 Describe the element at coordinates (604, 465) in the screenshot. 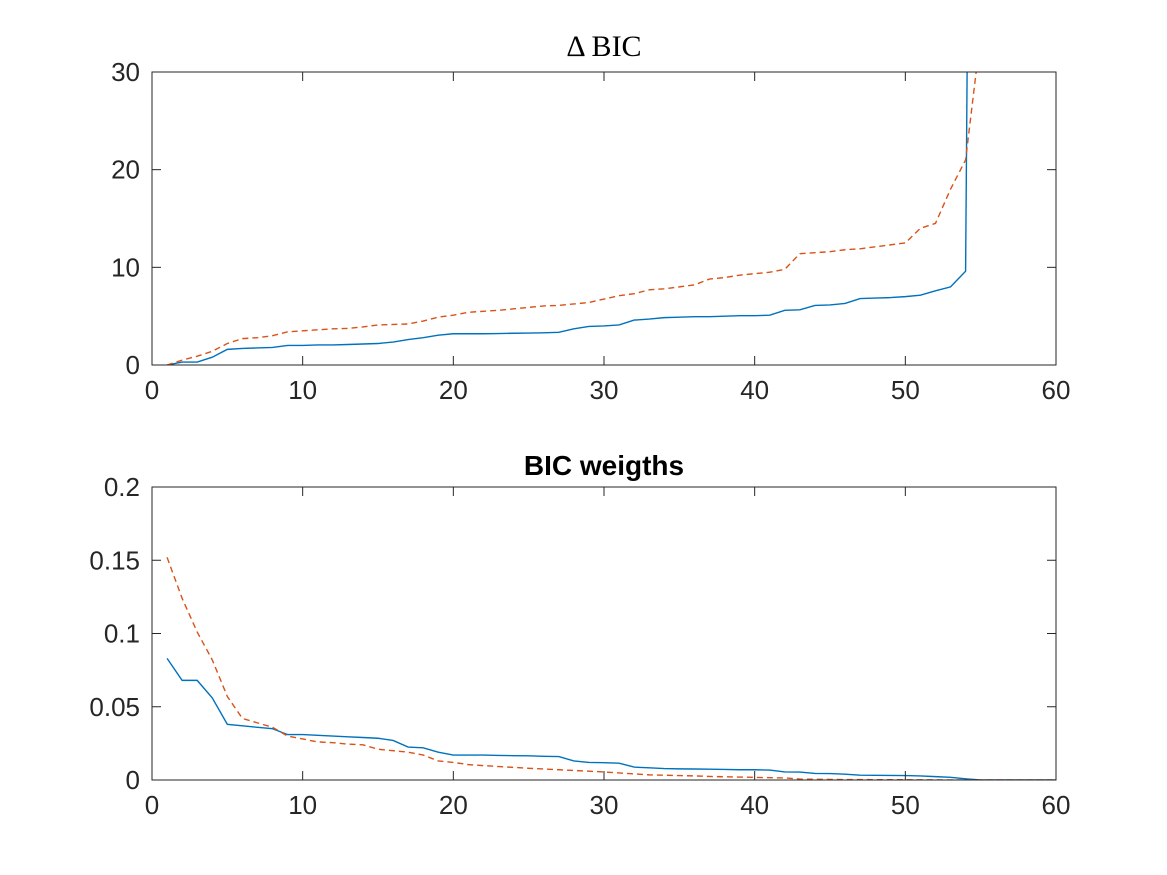

I see `chart-title-bic-weigths: BIC weigths` at that location.